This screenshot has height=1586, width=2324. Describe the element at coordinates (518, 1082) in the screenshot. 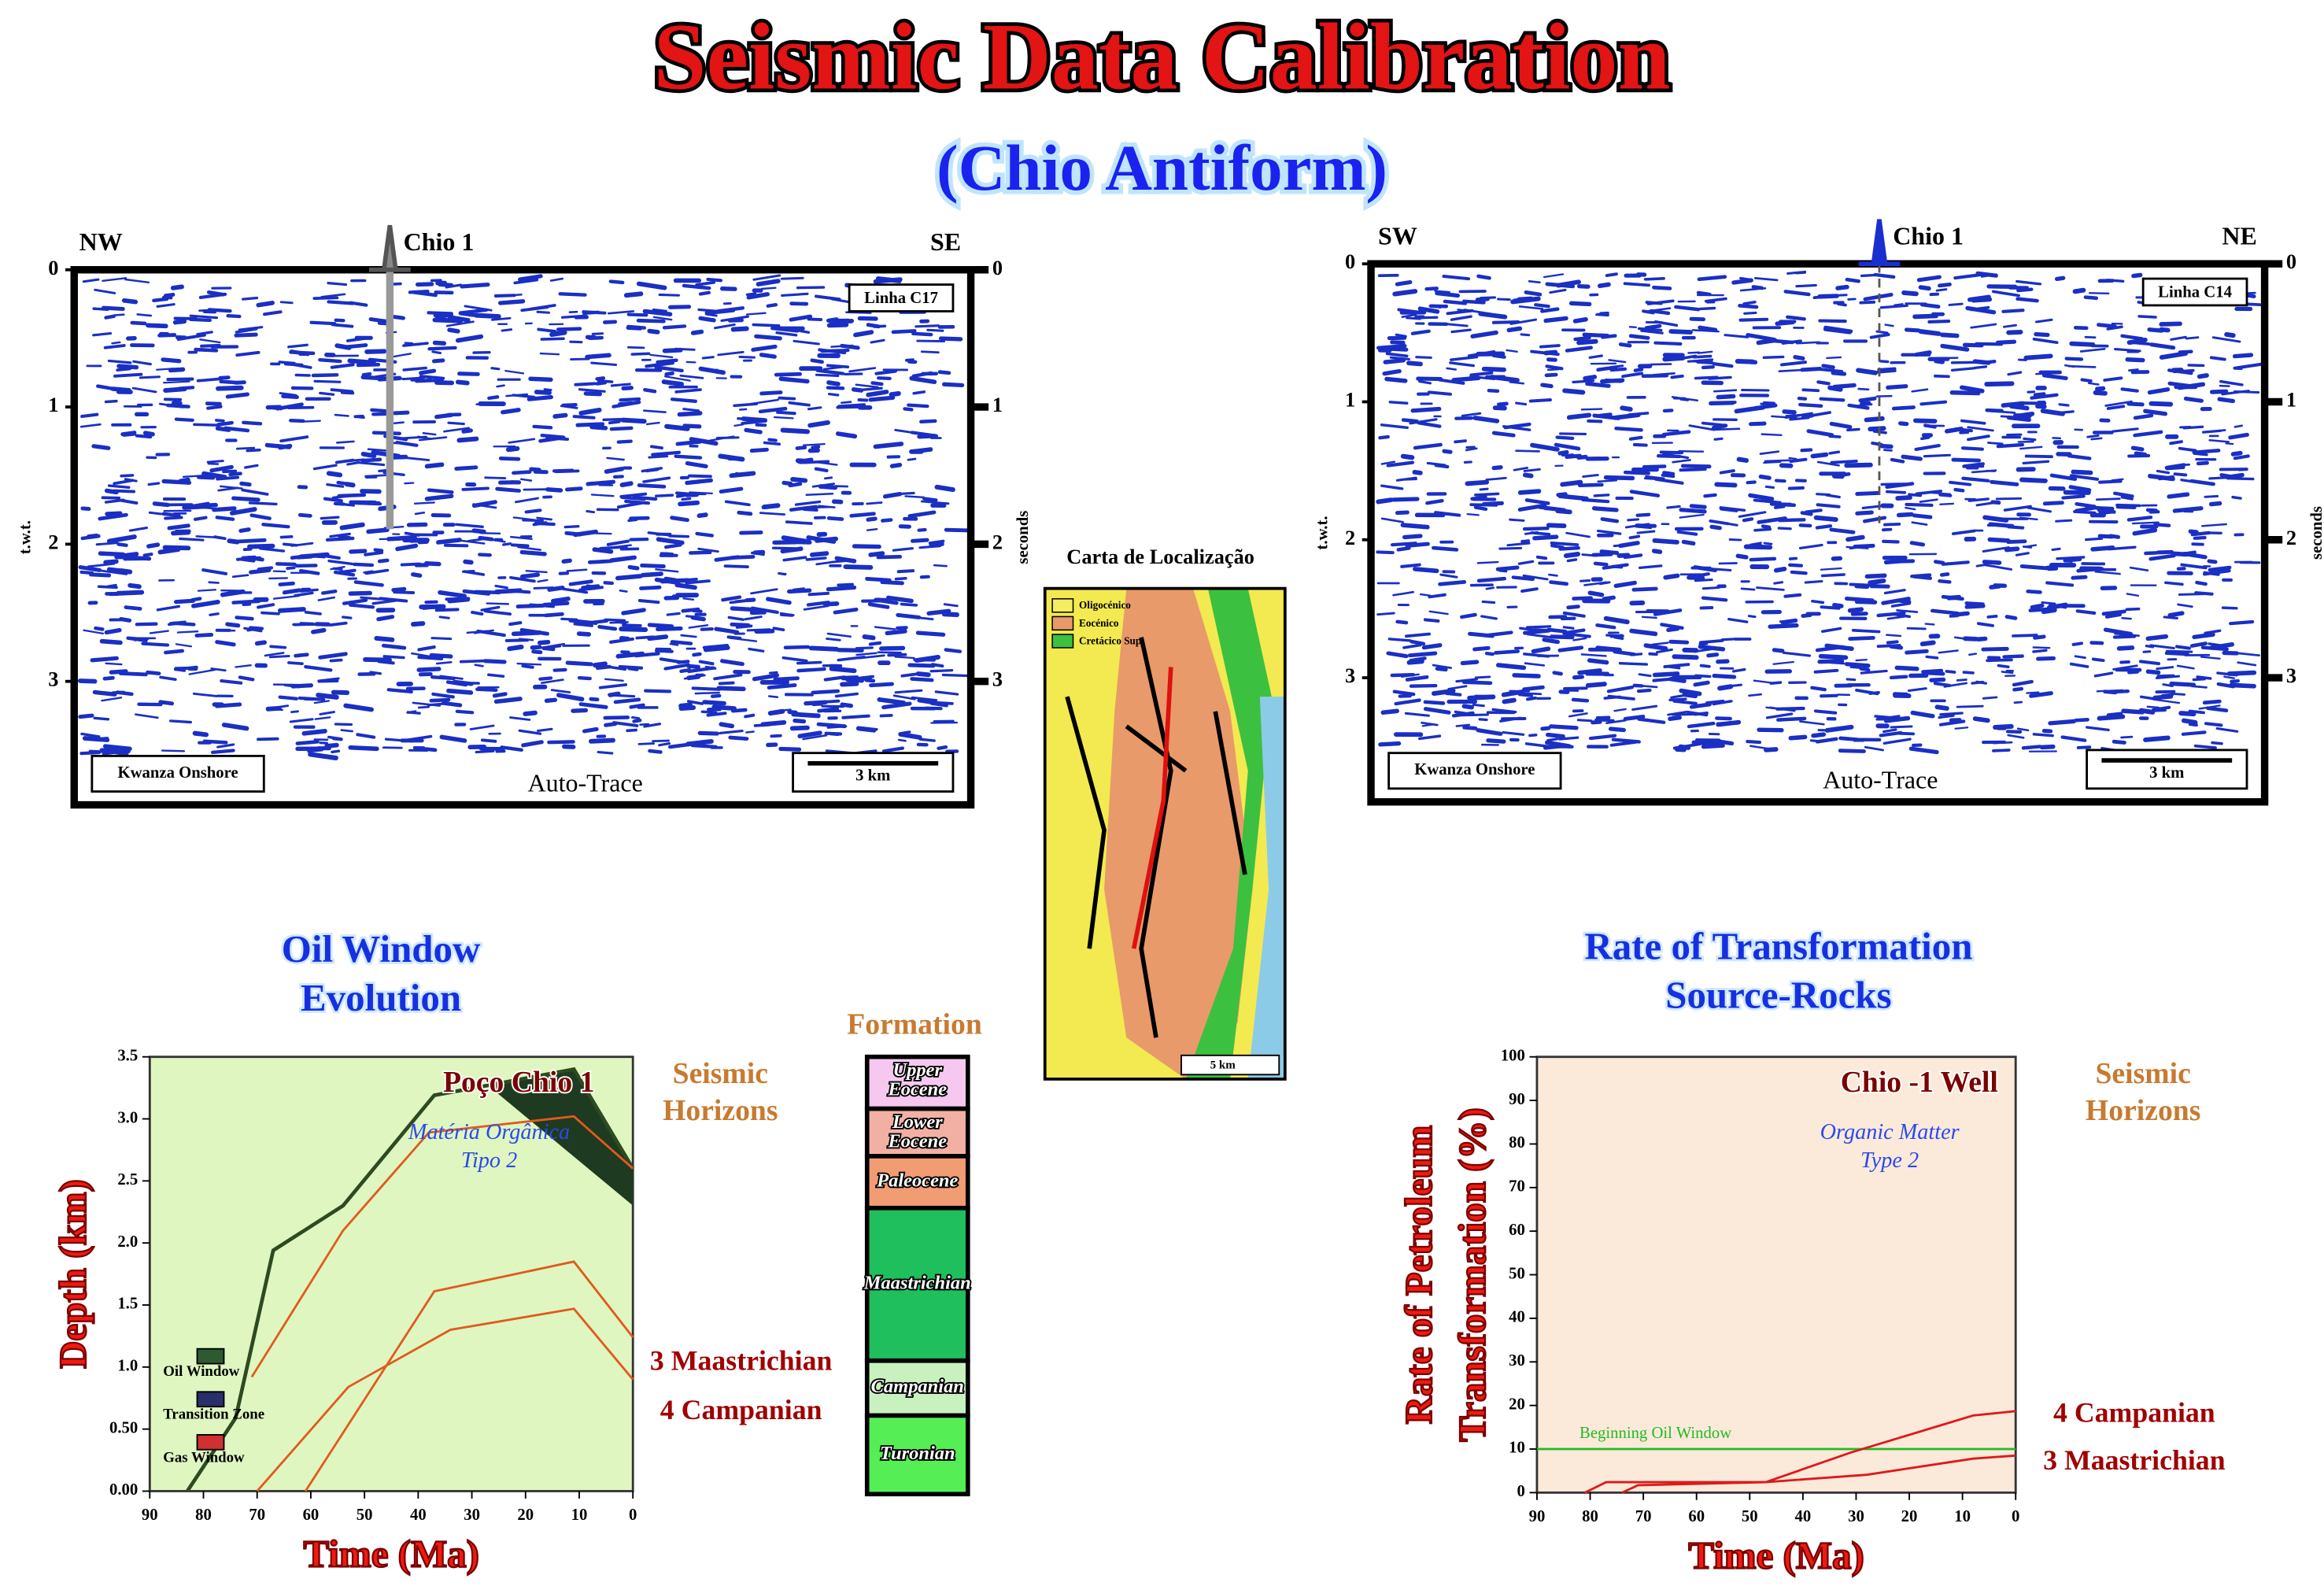

I see `well-label: Poço Chio 1` at that location.